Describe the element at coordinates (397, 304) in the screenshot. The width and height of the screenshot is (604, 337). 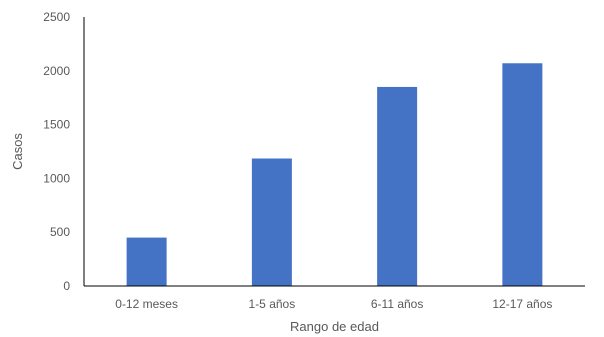
I see `x-tick-label: 6-11 años` at that location.